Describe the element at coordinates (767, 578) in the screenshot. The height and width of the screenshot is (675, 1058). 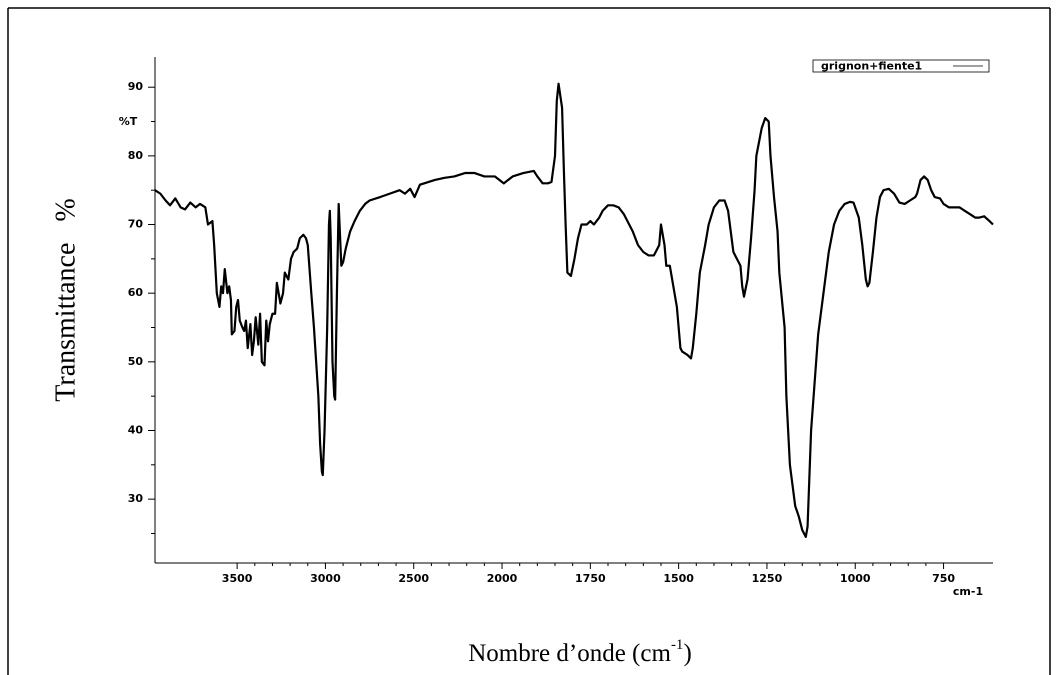
I see `x-tick-label: 1250` at that location.